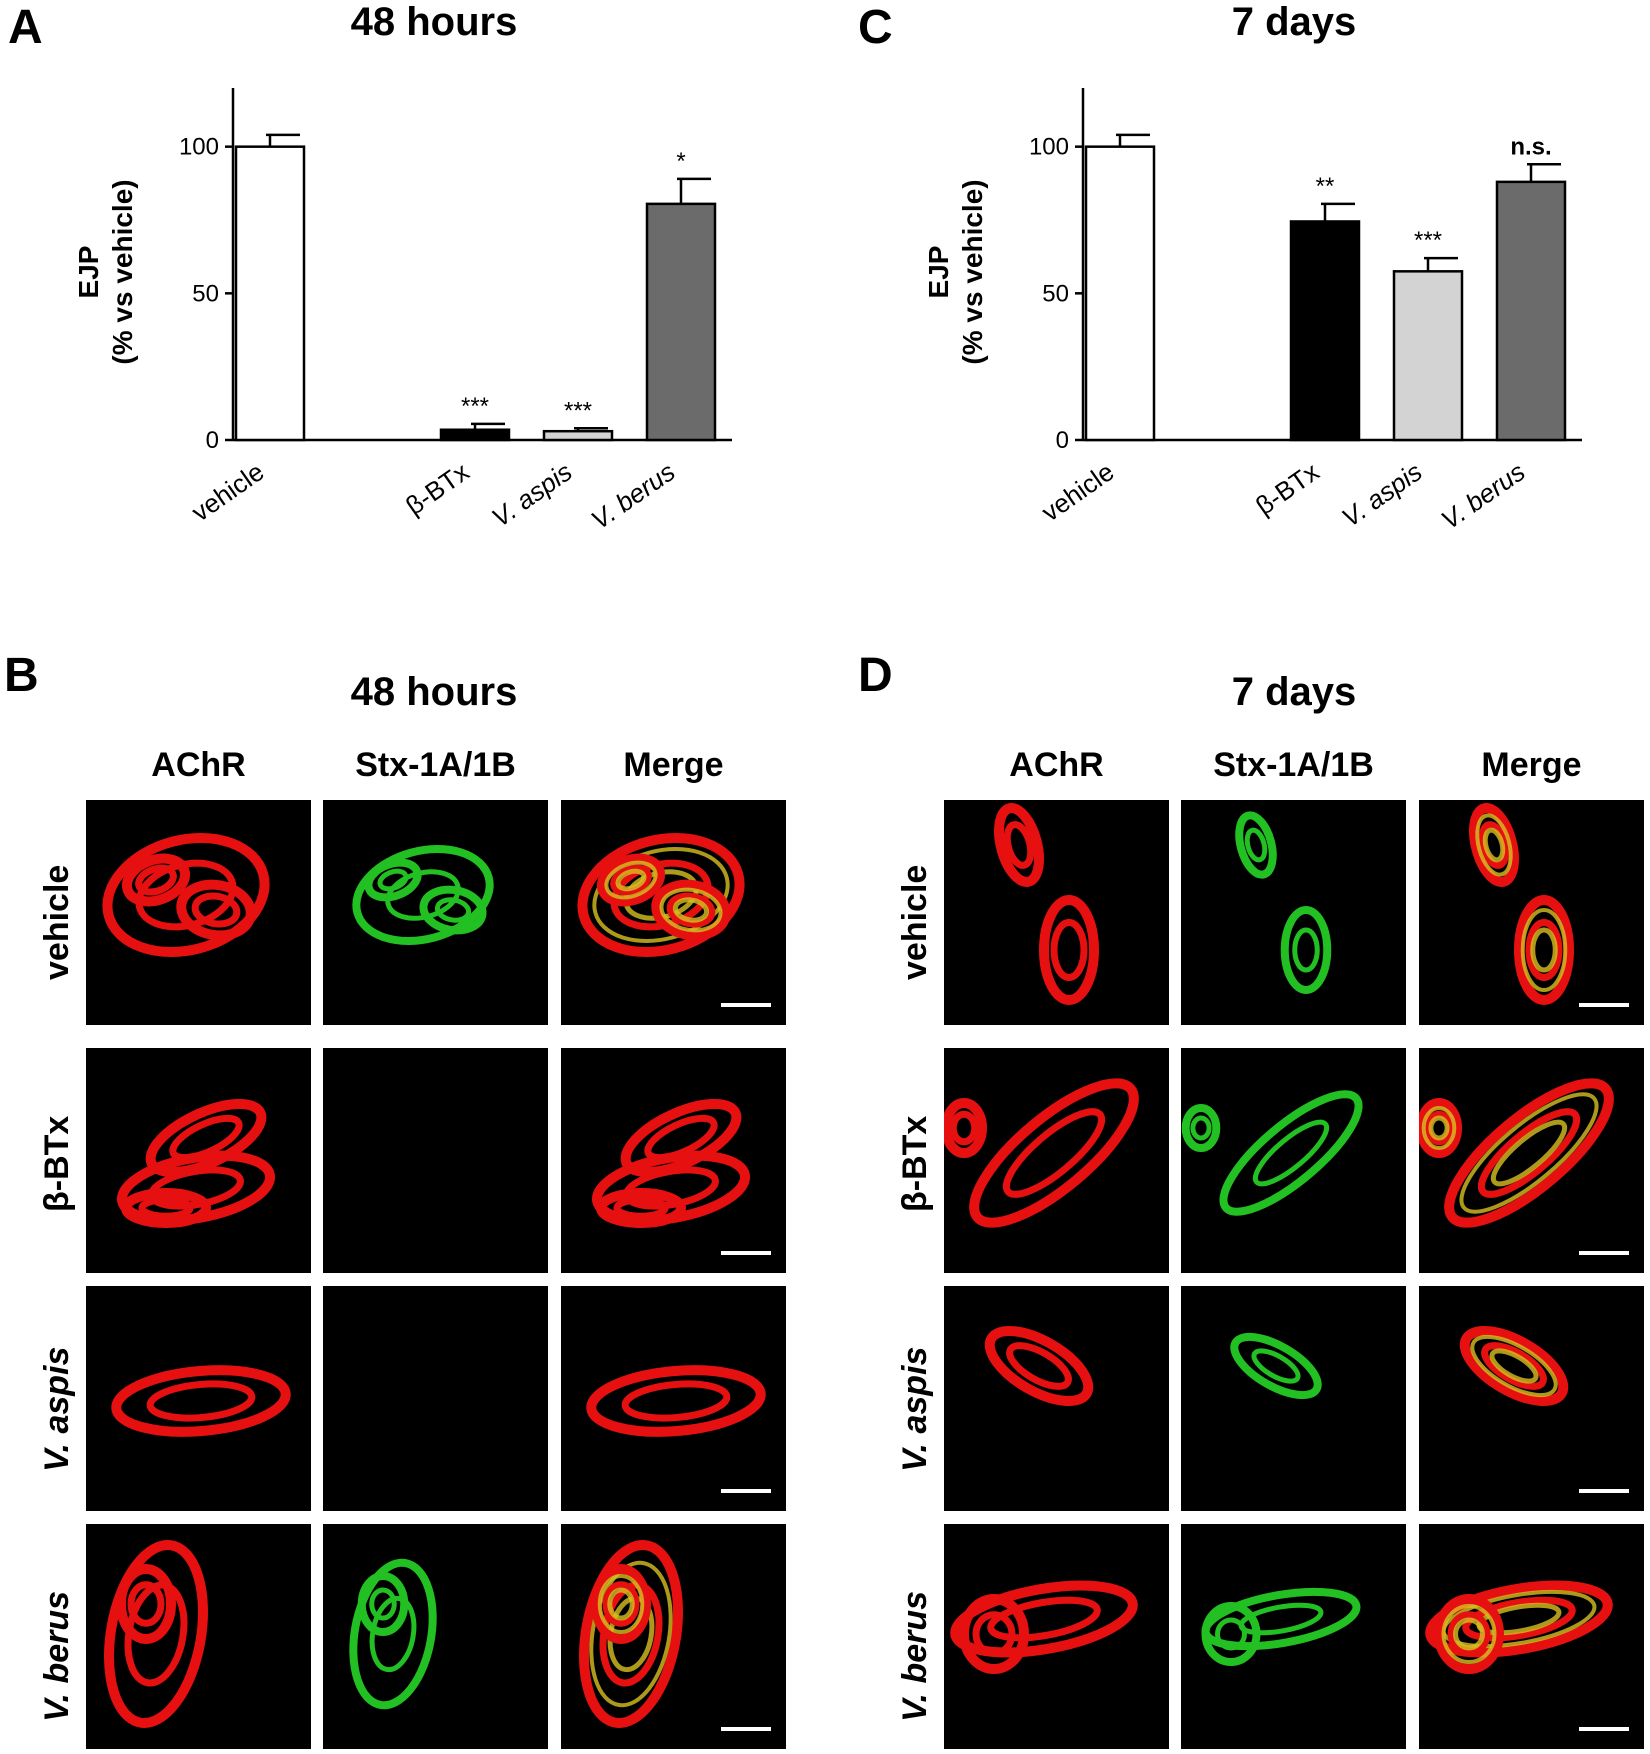 This screenshot has height=1754, width=1650. Describe the element at coordinates (1325, 186) in the screenshot. I see `significance-btx: **` at that location.